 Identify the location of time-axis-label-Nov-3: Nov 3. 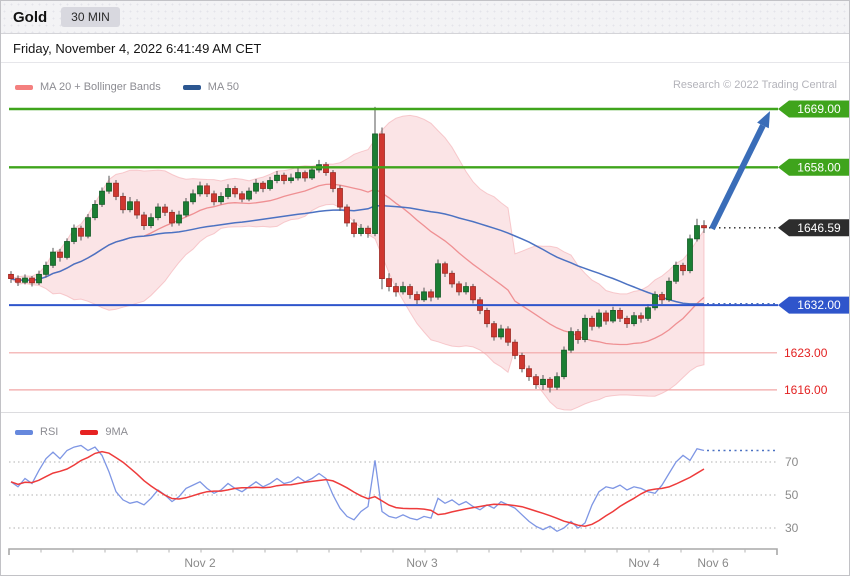
(422, 563).